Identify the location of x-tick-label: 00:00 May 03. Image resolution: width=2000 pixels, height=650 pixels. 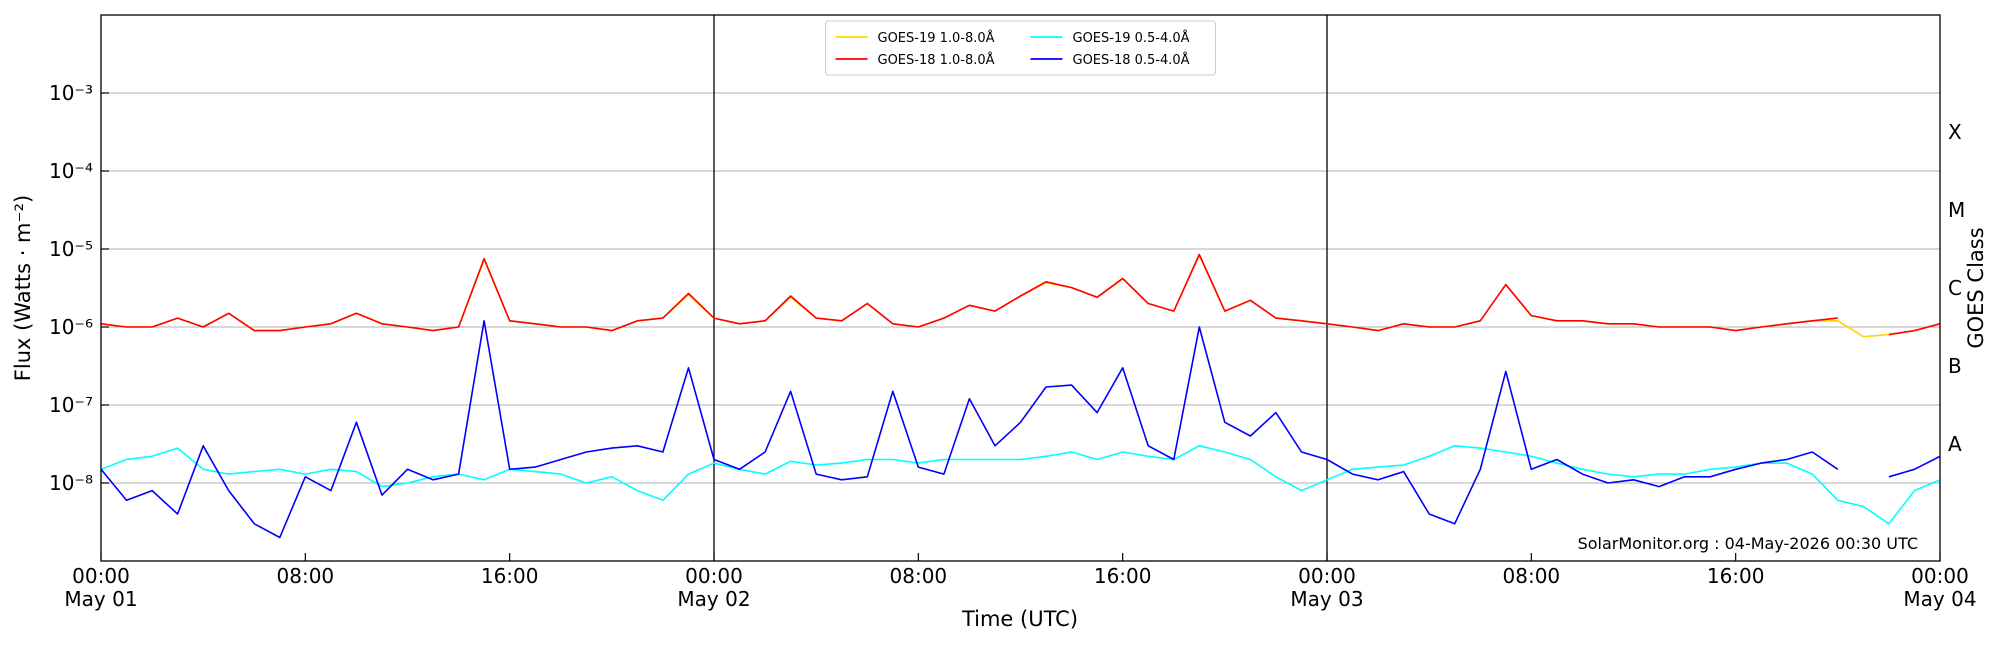
(1326, 587).